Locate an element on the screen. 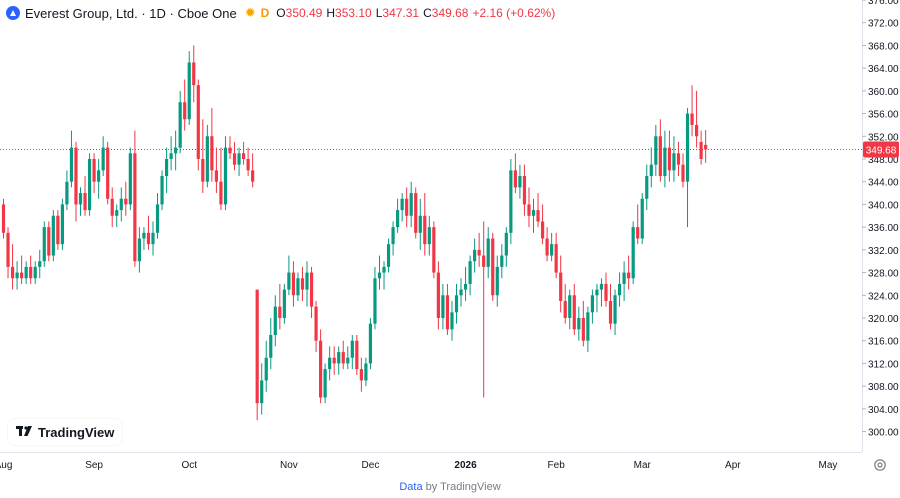 The height and width of the screenshot is (498, 900). time-tick-label: 2026 is located at coordinates (465, 465).